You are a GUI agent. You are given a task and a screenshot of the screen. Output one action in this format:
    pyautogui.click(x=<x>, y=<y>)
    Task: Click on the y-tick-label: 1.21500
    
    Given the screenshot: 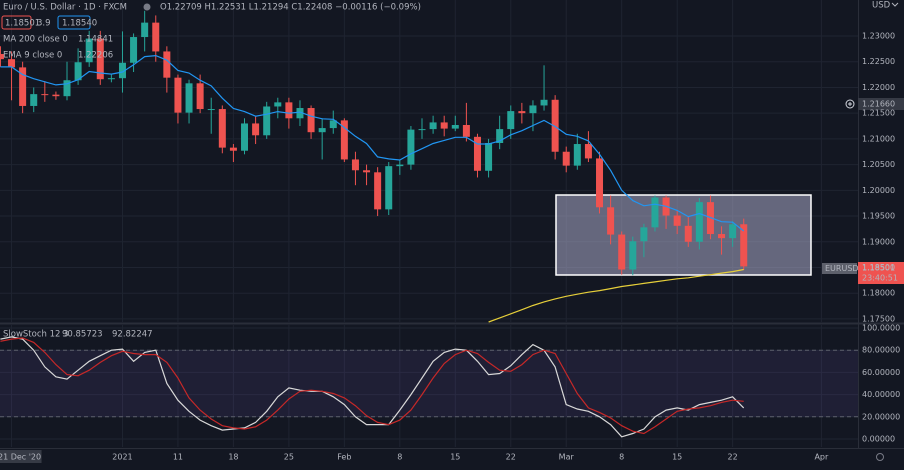 What is the action you would take?
    pyautogui.click(x=878, y=113)
    